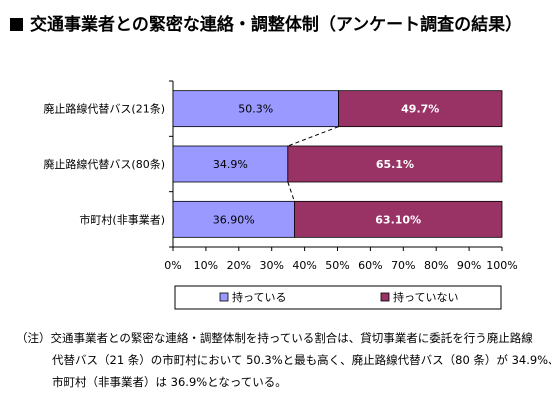 Image resolution: width=551 pixels, height=409 pixels. I want to click on data-label: 50.3%, so click(255, 109).